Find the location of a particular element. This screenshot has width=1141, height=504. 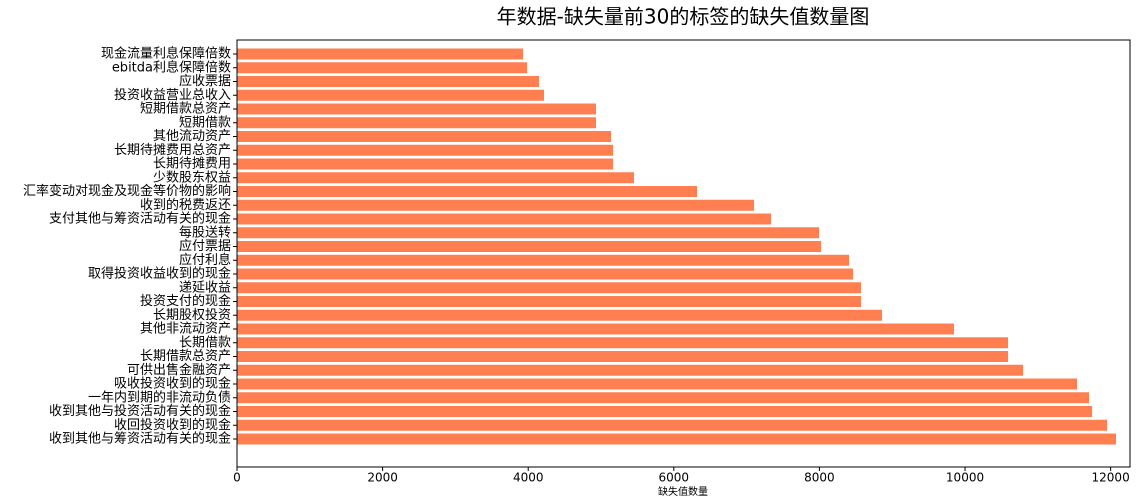

x-tick-label: 10000 is located at coordinates (965, 478).